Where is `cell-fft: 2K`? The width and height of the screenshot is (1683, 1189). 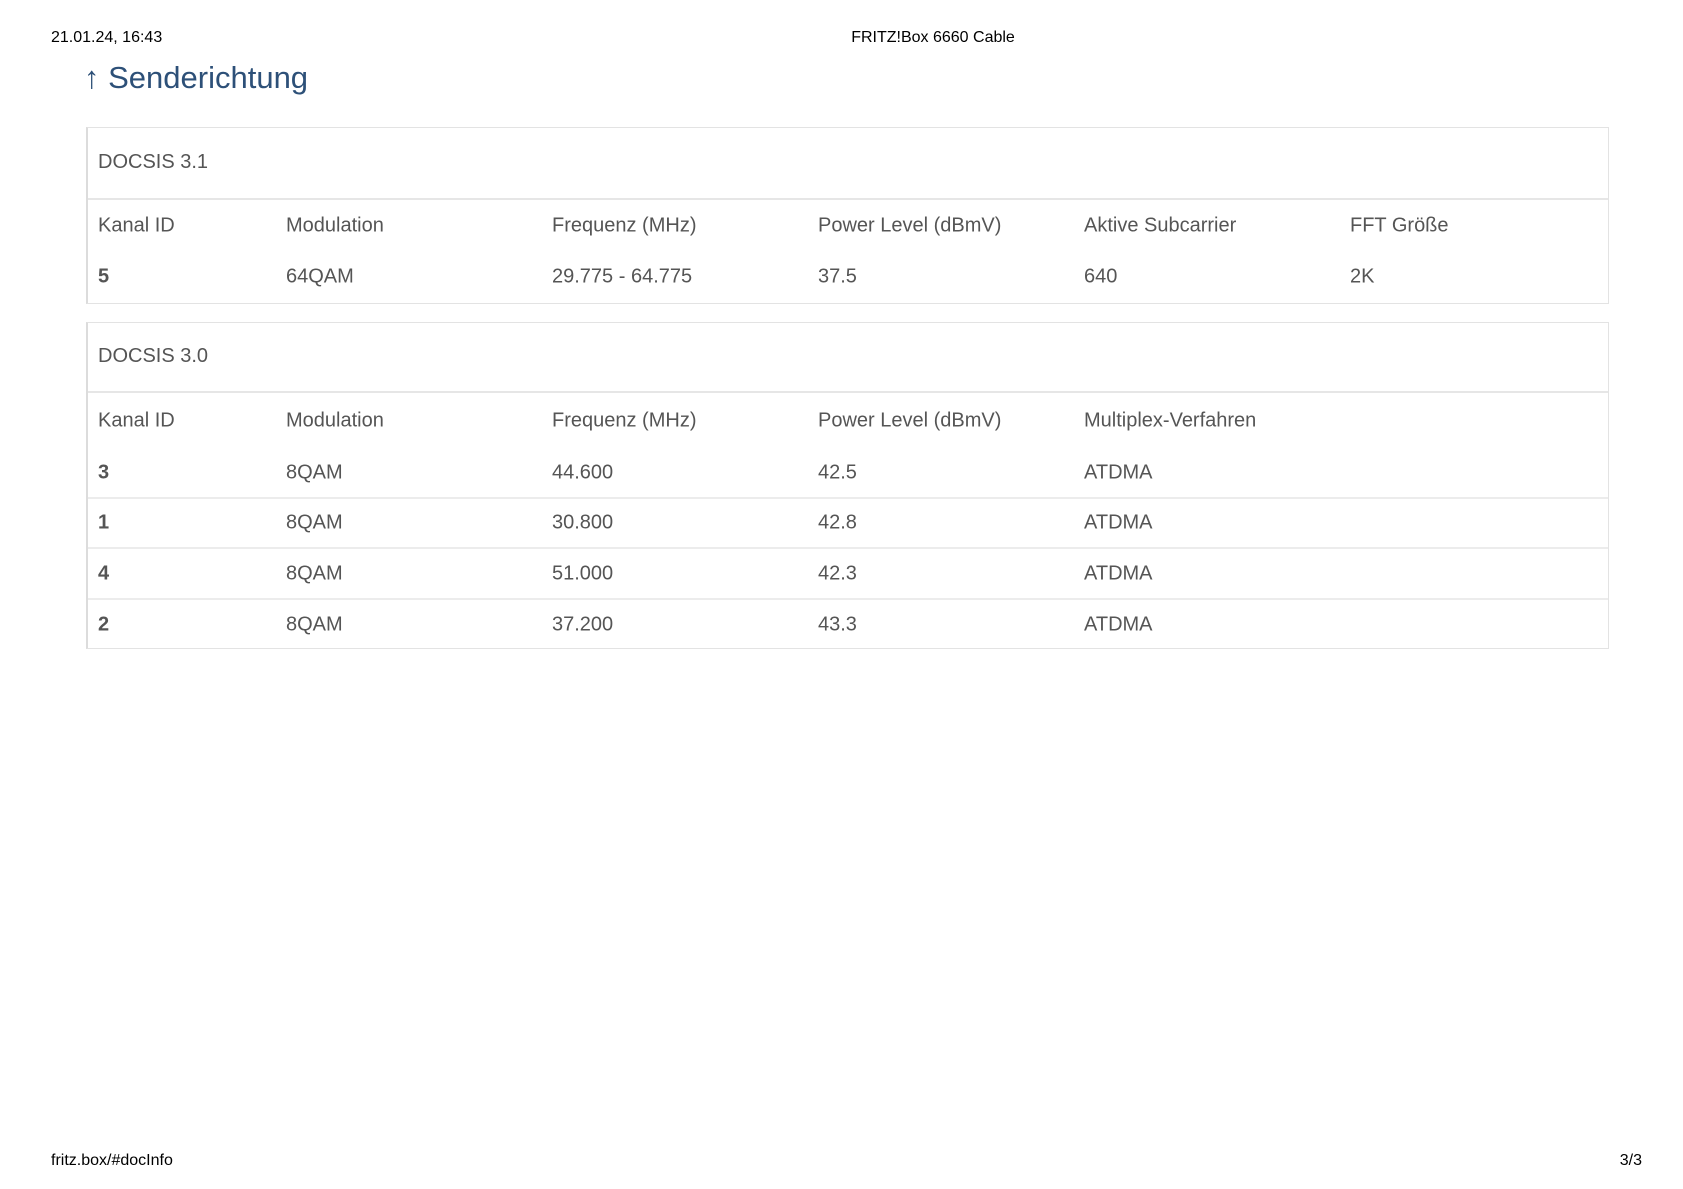 cell-fft: 2K is located at coordinates (1362, 276).